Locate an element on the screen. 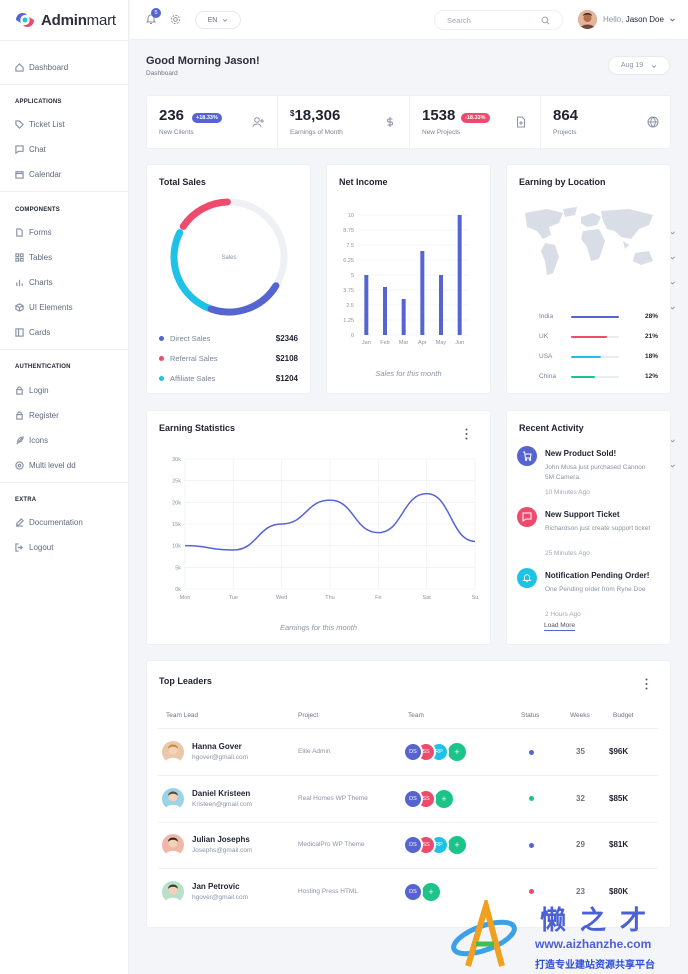 The width and height of the screenshot is (688, 974). activity-icon-badge is located at coordinates (527, 517).